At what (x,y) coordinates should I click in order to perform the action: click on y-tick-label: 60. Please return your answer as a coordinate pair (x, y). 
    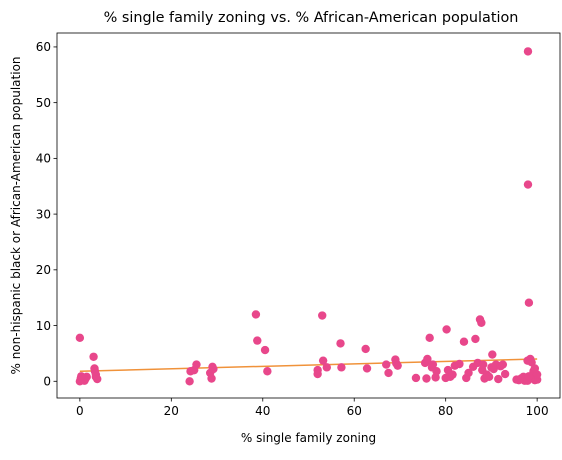
    Looking at the image, I should click on (43, 47).